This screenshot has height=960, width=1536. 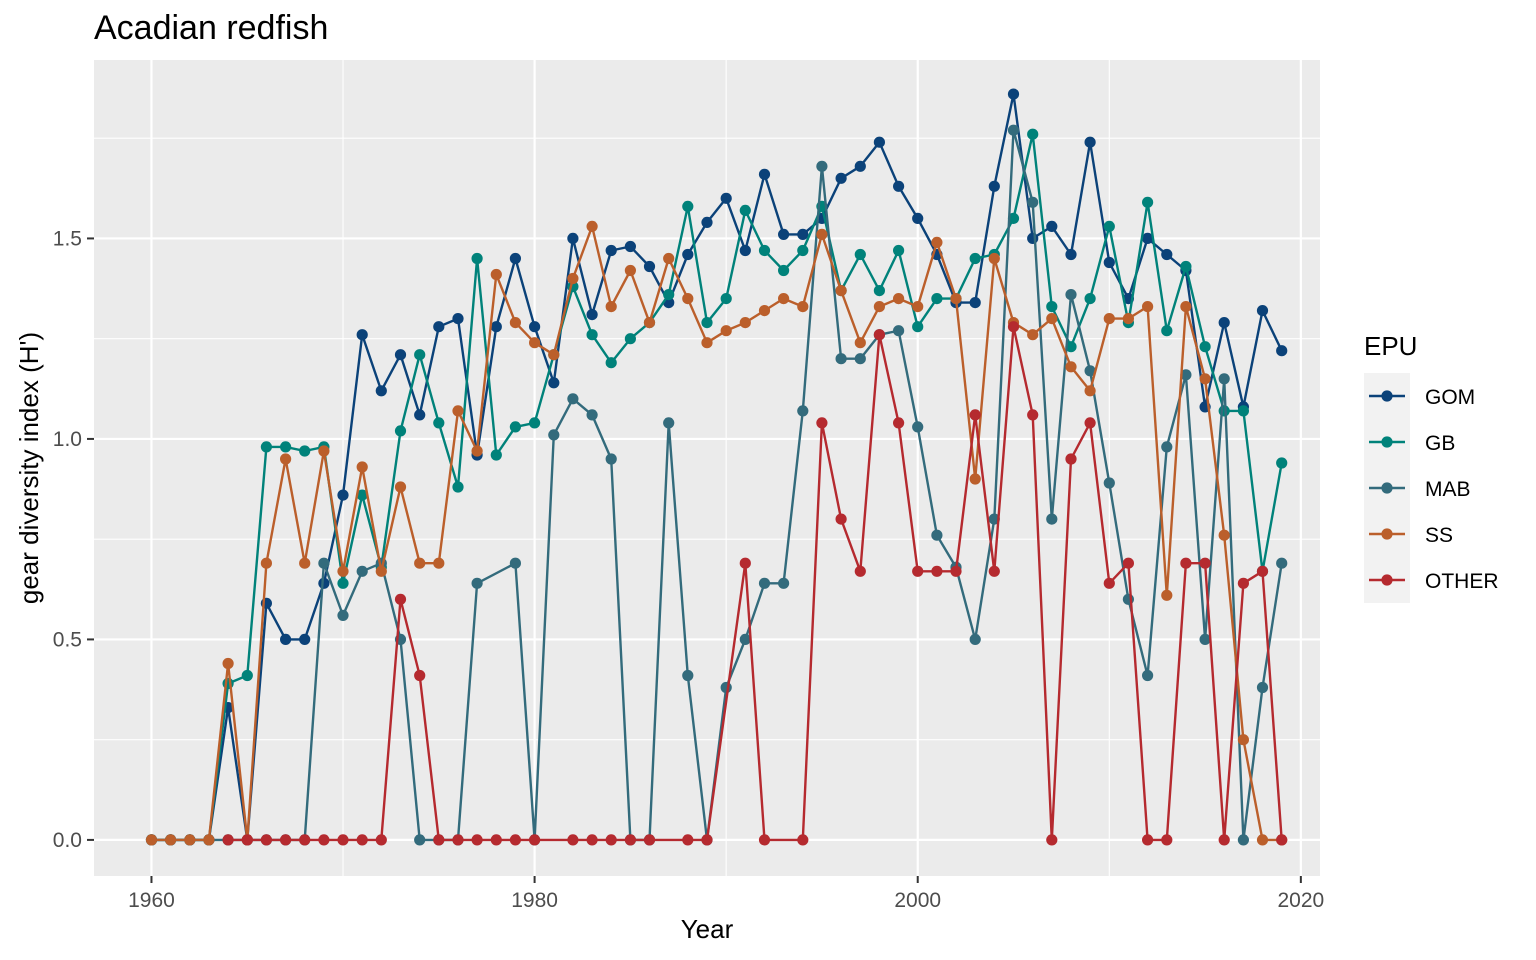 What do you see at coordinates (1412, 443) in the screenshot?
I see `legend-item-gb: GB` at bounding box center [1412, 443].